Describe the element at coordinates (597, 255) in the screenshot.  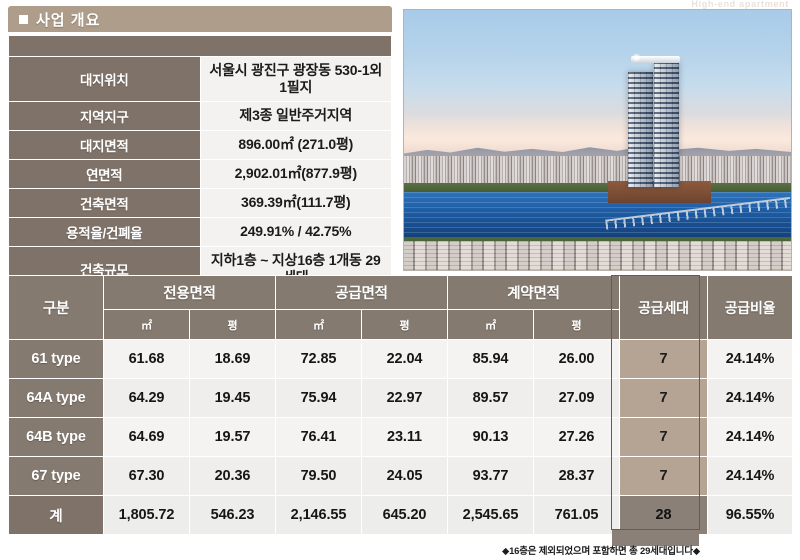
I see `foreground-buildings-layer` at that location.